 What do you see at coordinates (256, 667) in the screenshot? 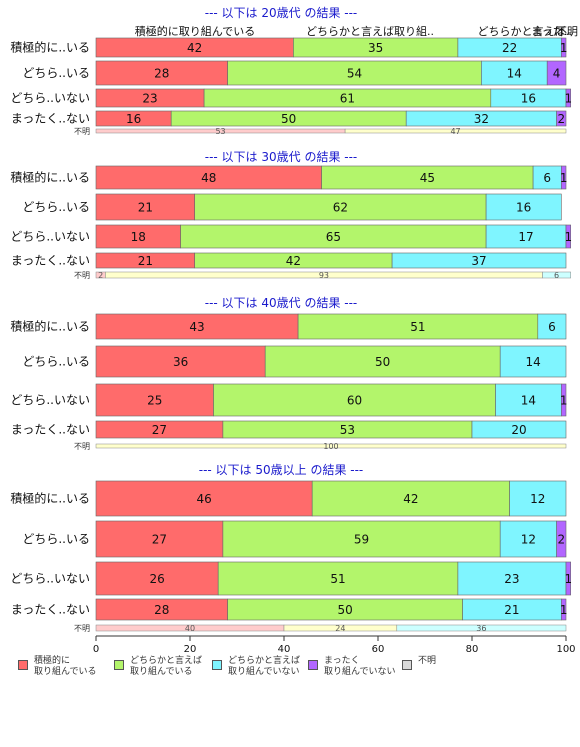
I see `legend-item-somewhat-inactive: どちらかと言えば 取り組んでいない` at bounding box center [256, 667].